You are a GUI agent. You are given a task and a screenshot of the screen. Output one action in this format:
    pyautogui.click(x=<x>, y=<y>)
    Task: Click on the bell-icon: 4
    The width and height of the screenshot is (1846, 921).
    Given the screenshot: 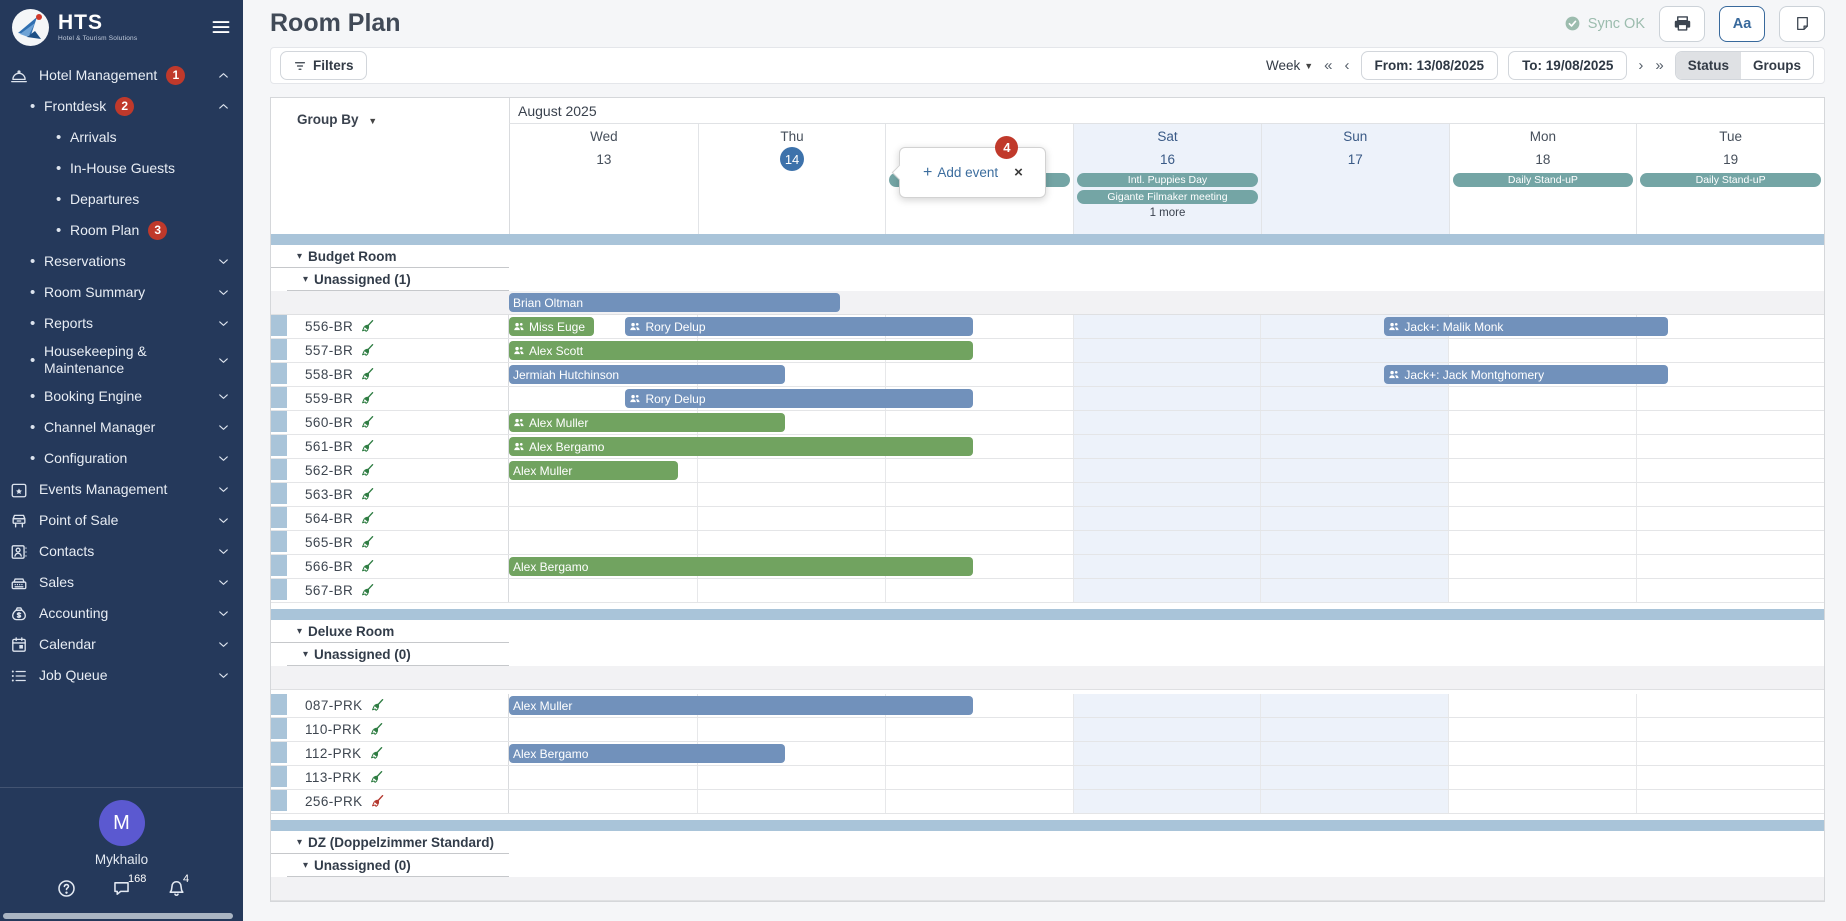 What is the action you would take?
    pyautogui.click(x=178, y=888)
    